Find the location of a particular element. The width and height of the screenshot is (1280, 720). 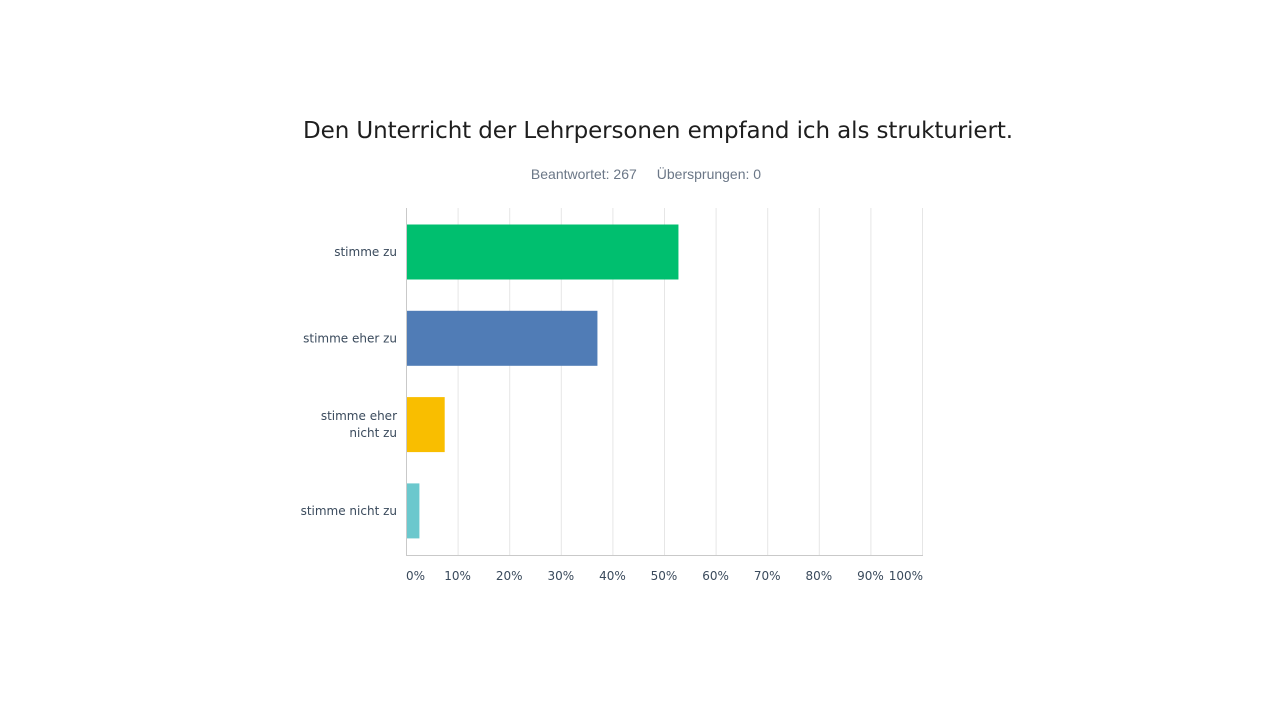

category-label: stimme zu is located at coordinates (365, 252).